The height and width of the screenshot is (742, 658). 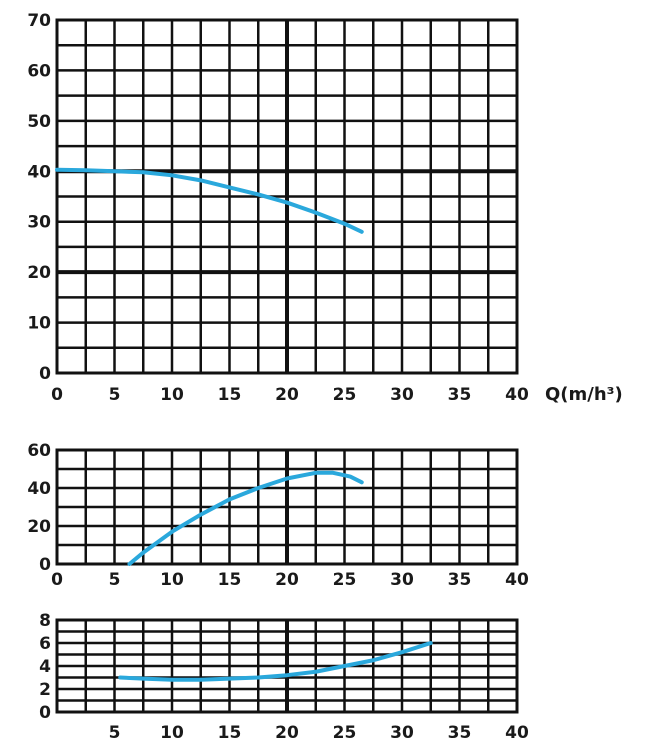 What do you see at coordinates (39, 324) in the screenshot?
I see `y-tick-label: 10` at bounding box center [39, 324].